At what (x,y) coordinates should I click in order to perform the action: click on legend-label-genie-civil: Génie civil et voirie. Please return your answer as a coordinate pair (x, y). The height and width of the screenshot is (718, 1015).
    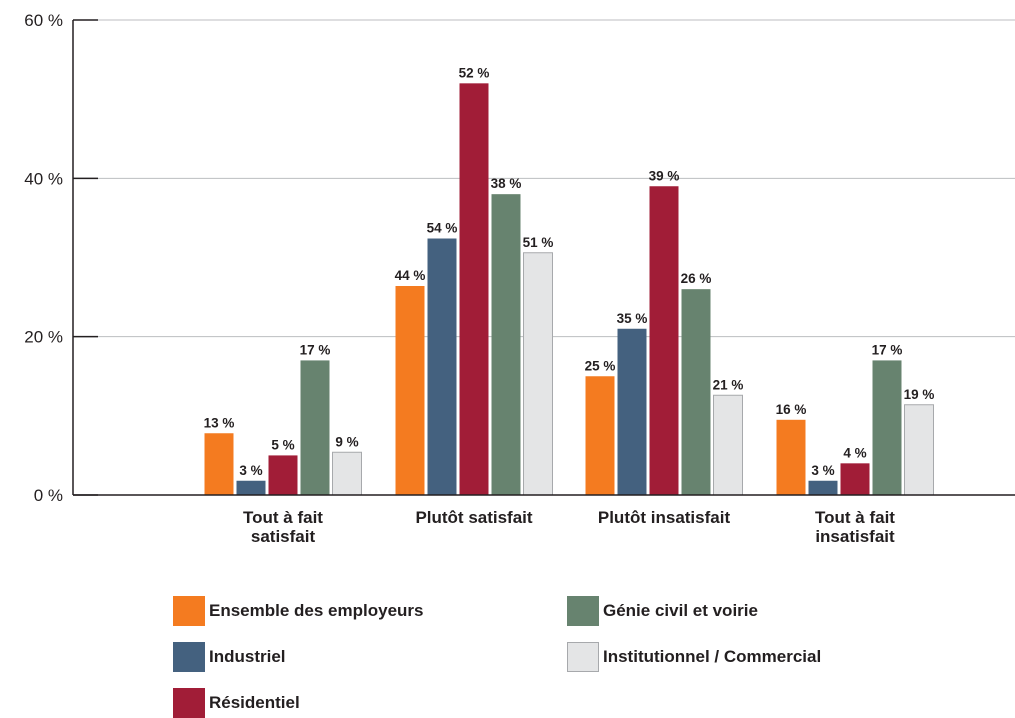
    Looking at the image, I should click on (680, 610).